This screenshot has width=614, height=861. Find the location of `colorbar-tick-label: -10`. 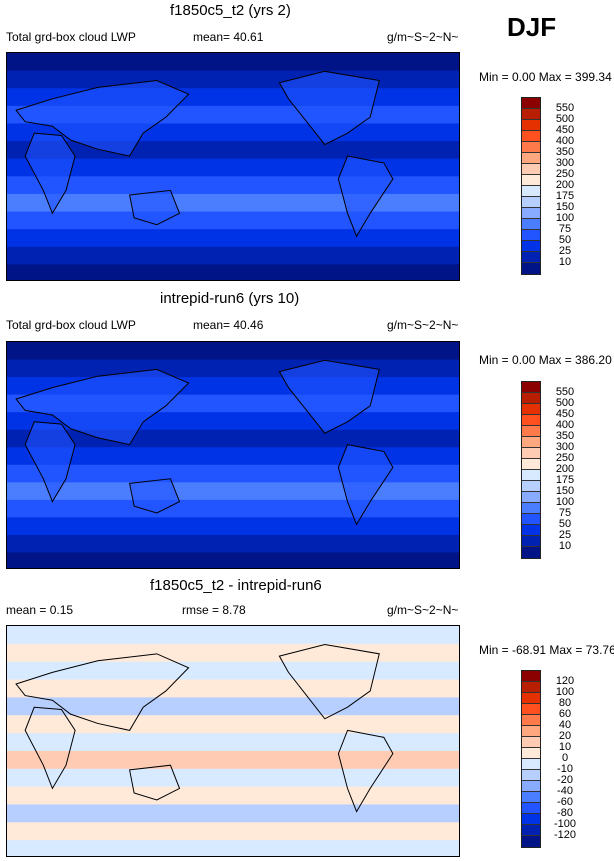

colorbar-tick-label: -10 is located at coordinates (565, 769).